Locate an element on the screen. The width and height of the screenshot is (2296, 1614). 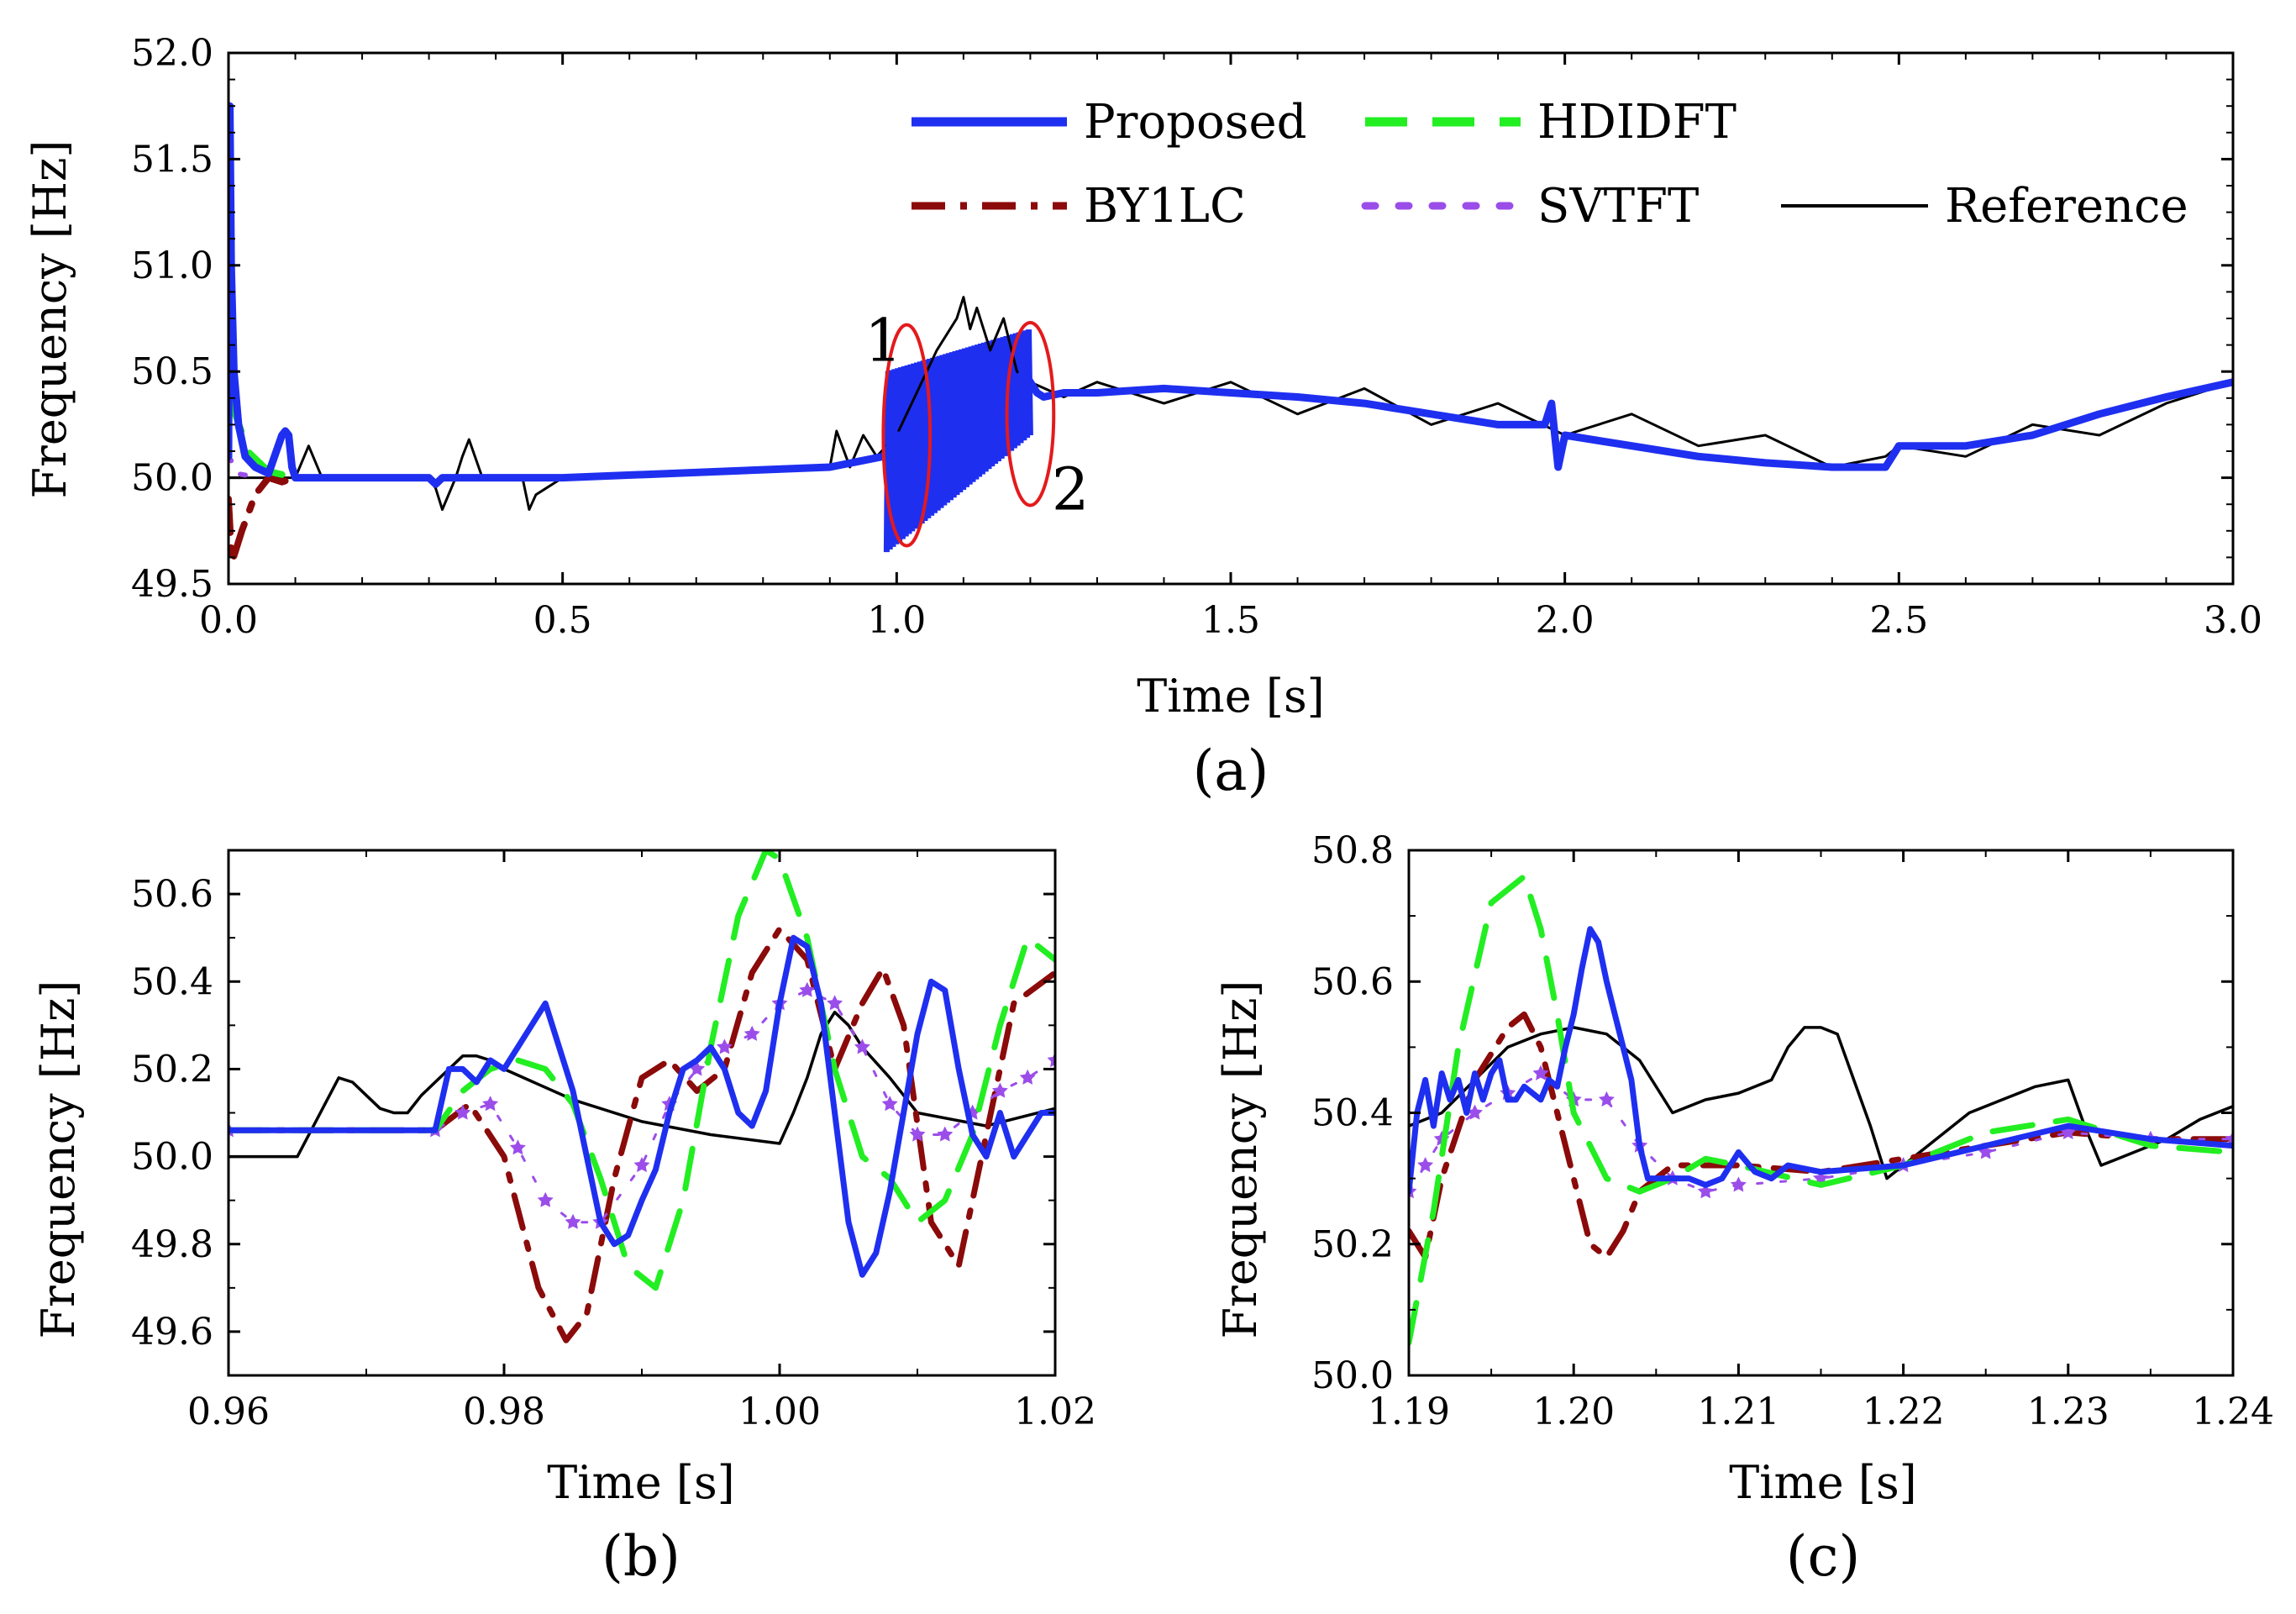
x-tick-label: 1.00 is located at coordinates (779, 1412).